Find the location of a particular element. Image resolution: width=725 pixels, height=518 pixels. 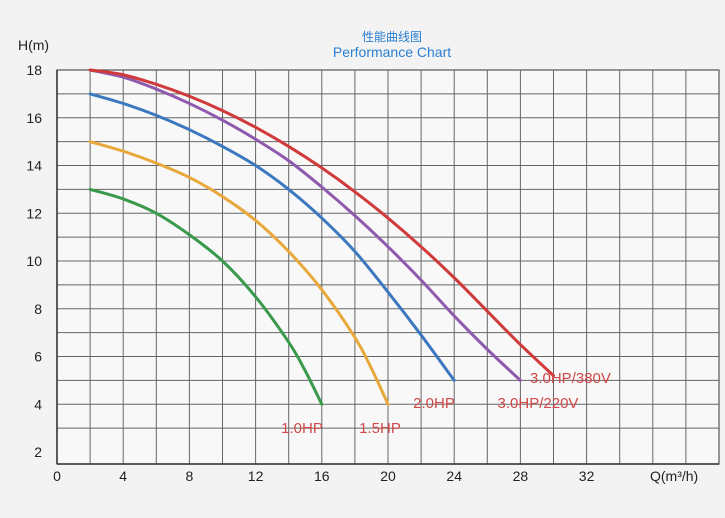

x-tick-label: 24 is located at coordinates (454, 476).